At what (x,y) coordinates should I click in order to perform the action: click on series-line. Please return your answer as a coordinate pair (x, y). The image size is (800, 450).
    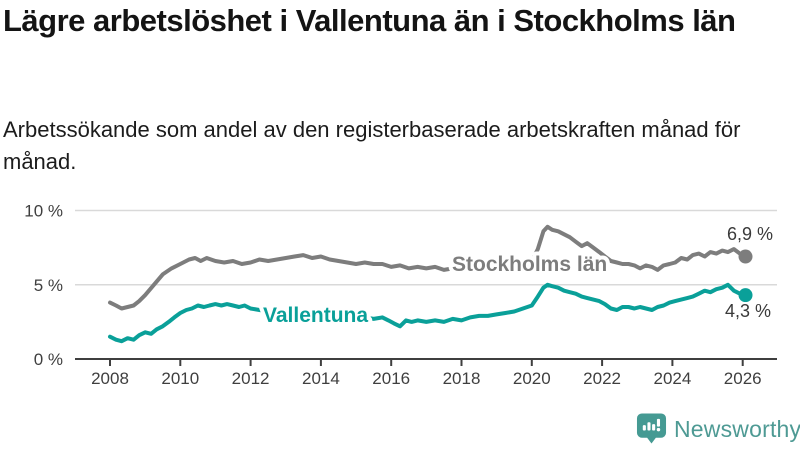
    Looking at the image, I should click on (428, 313).